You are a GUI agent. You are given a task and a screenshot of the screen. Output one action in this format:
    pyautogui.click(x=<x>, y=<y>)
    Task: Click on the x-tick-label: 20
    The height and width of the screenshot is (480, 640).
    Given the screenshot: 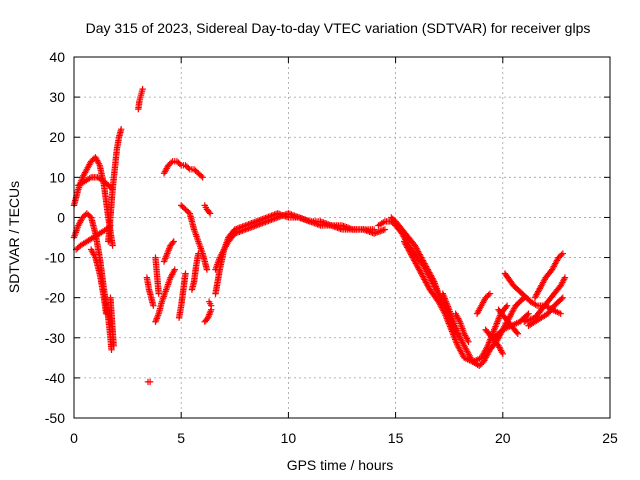 What is the action you would take?
    pyautogui.click(x=503, y=438)
    